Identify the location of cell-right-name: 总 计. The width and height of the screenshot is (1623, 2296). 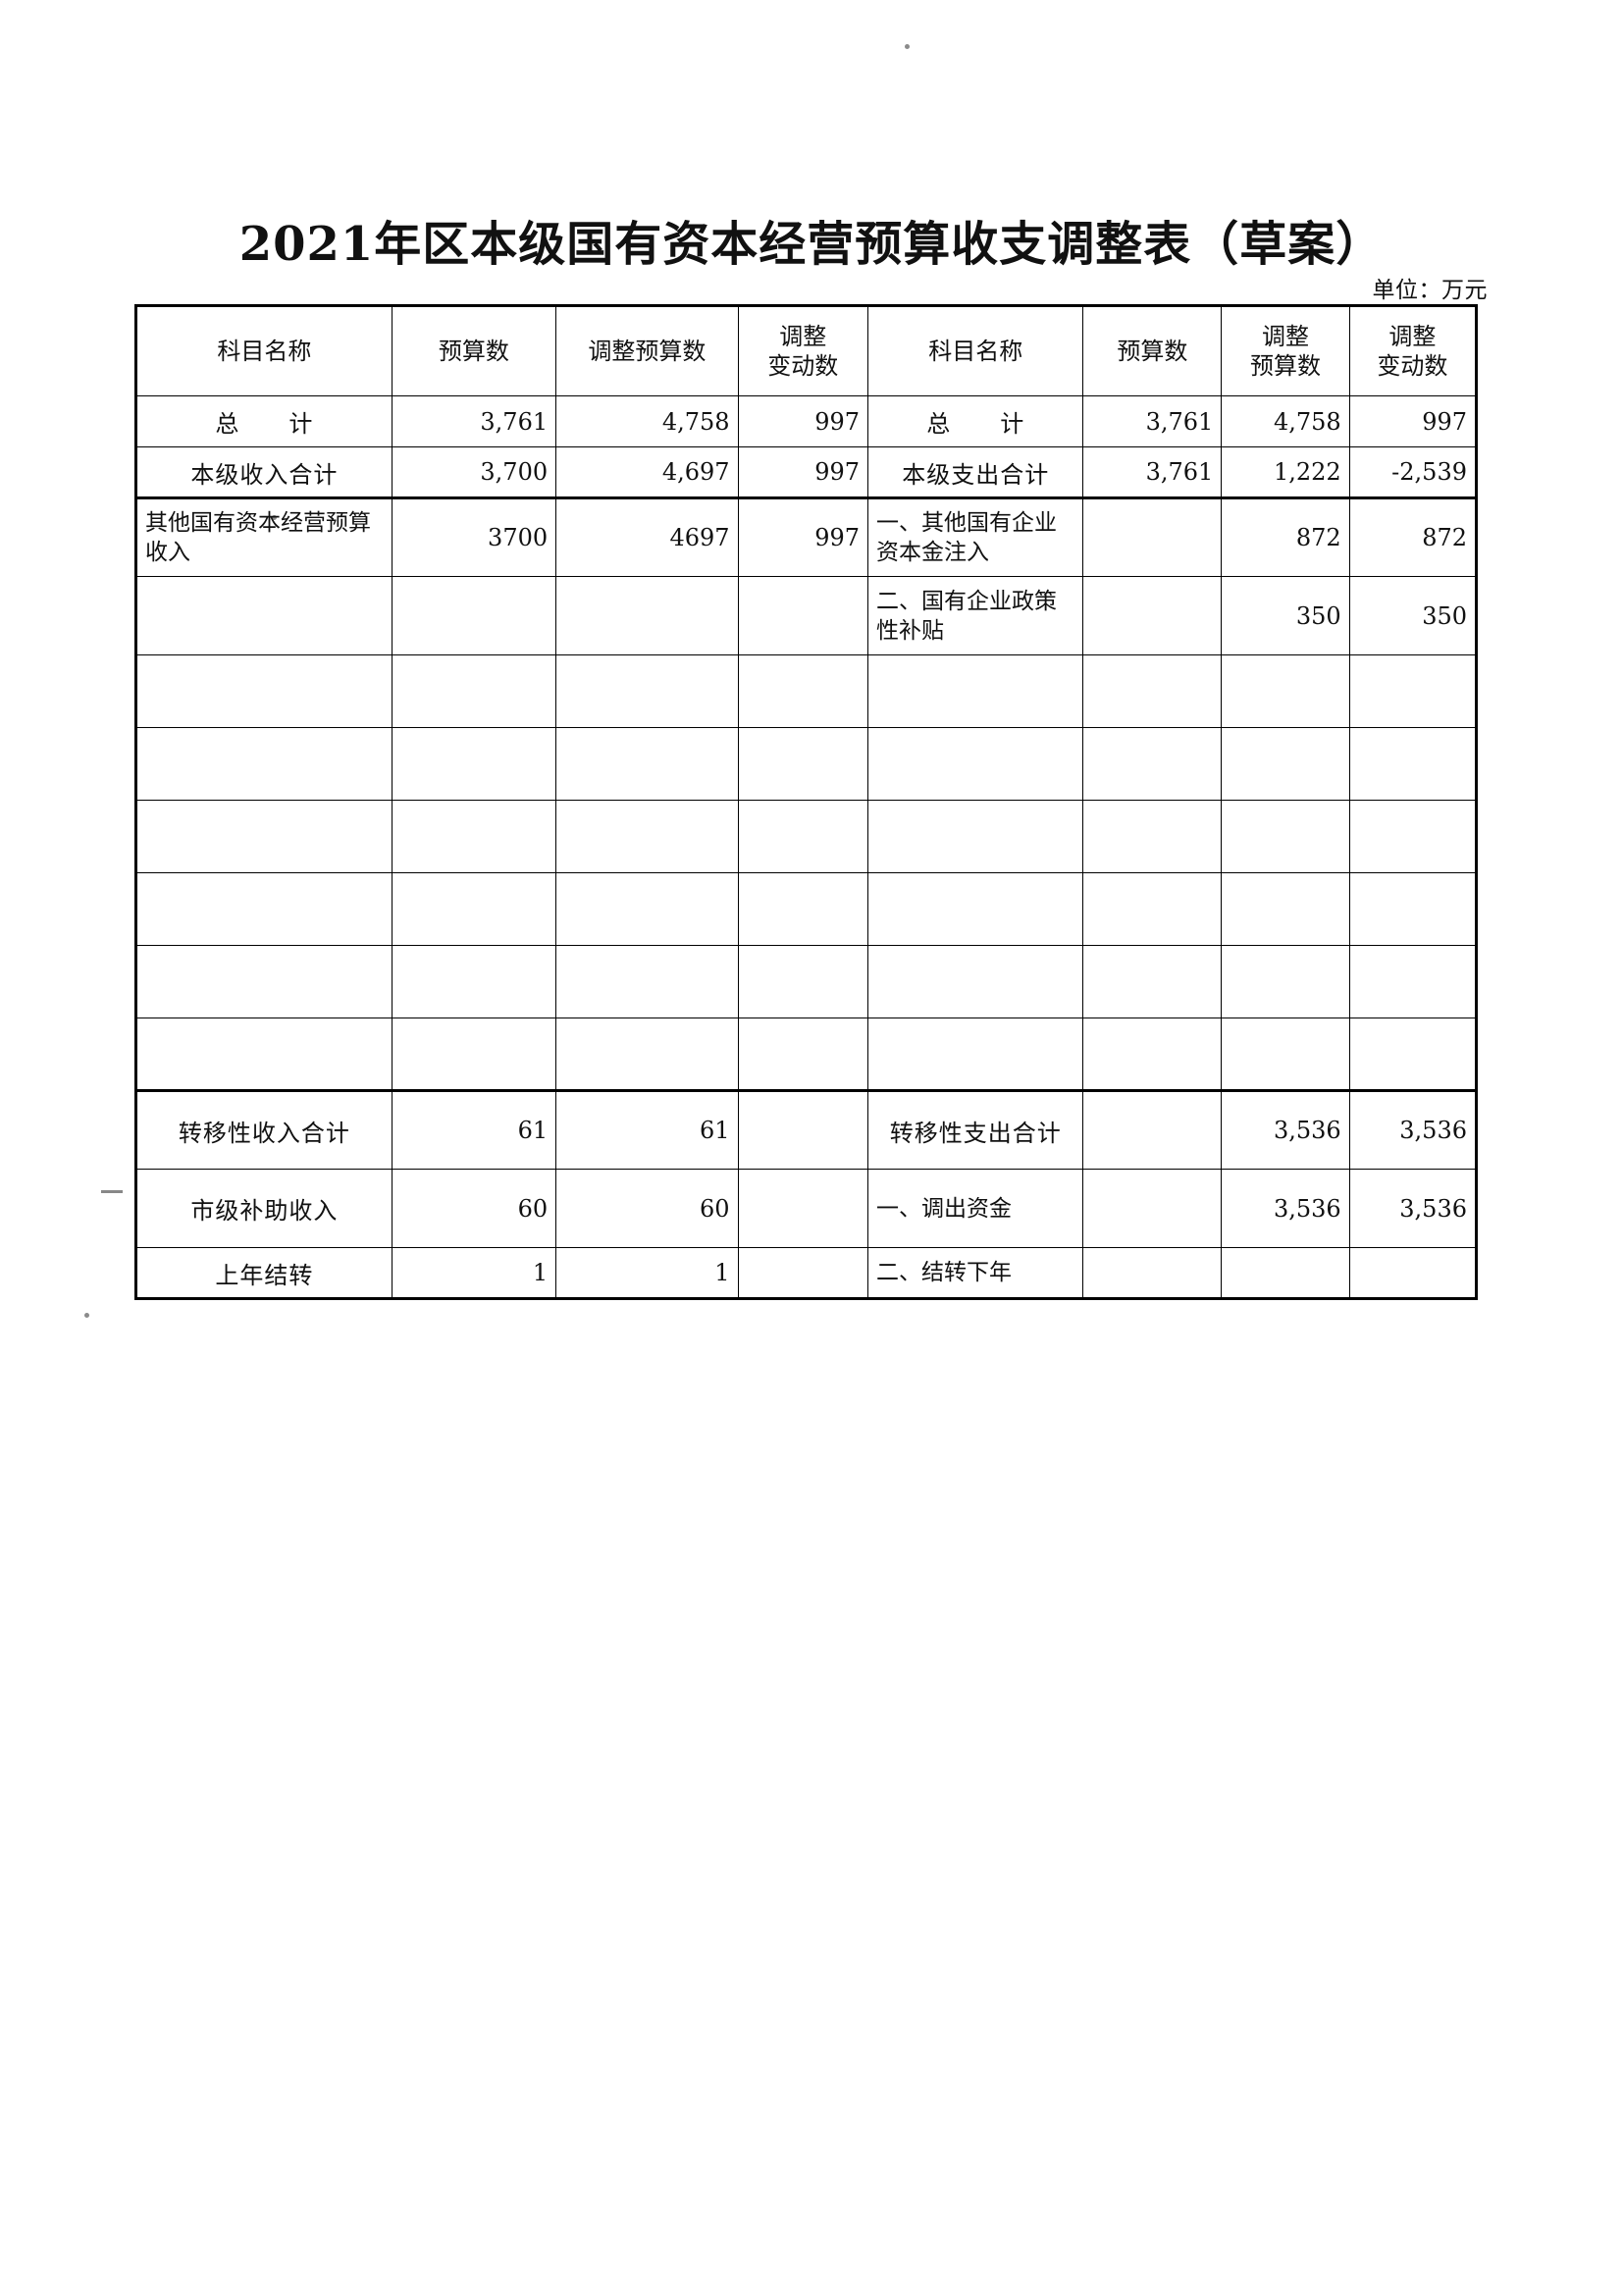
(975, 421).